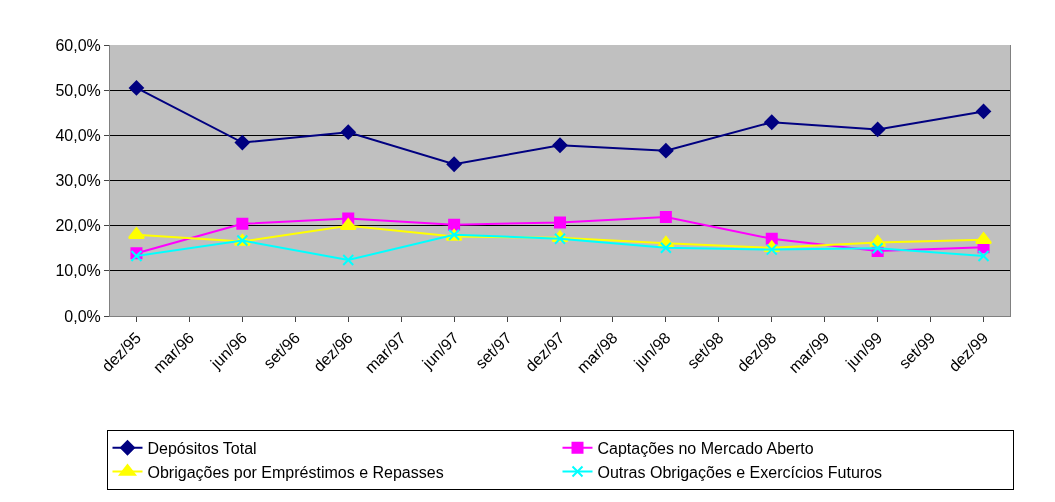  I want to click on legend-label: Captações no Mercado Aberto, so click(705, 448).